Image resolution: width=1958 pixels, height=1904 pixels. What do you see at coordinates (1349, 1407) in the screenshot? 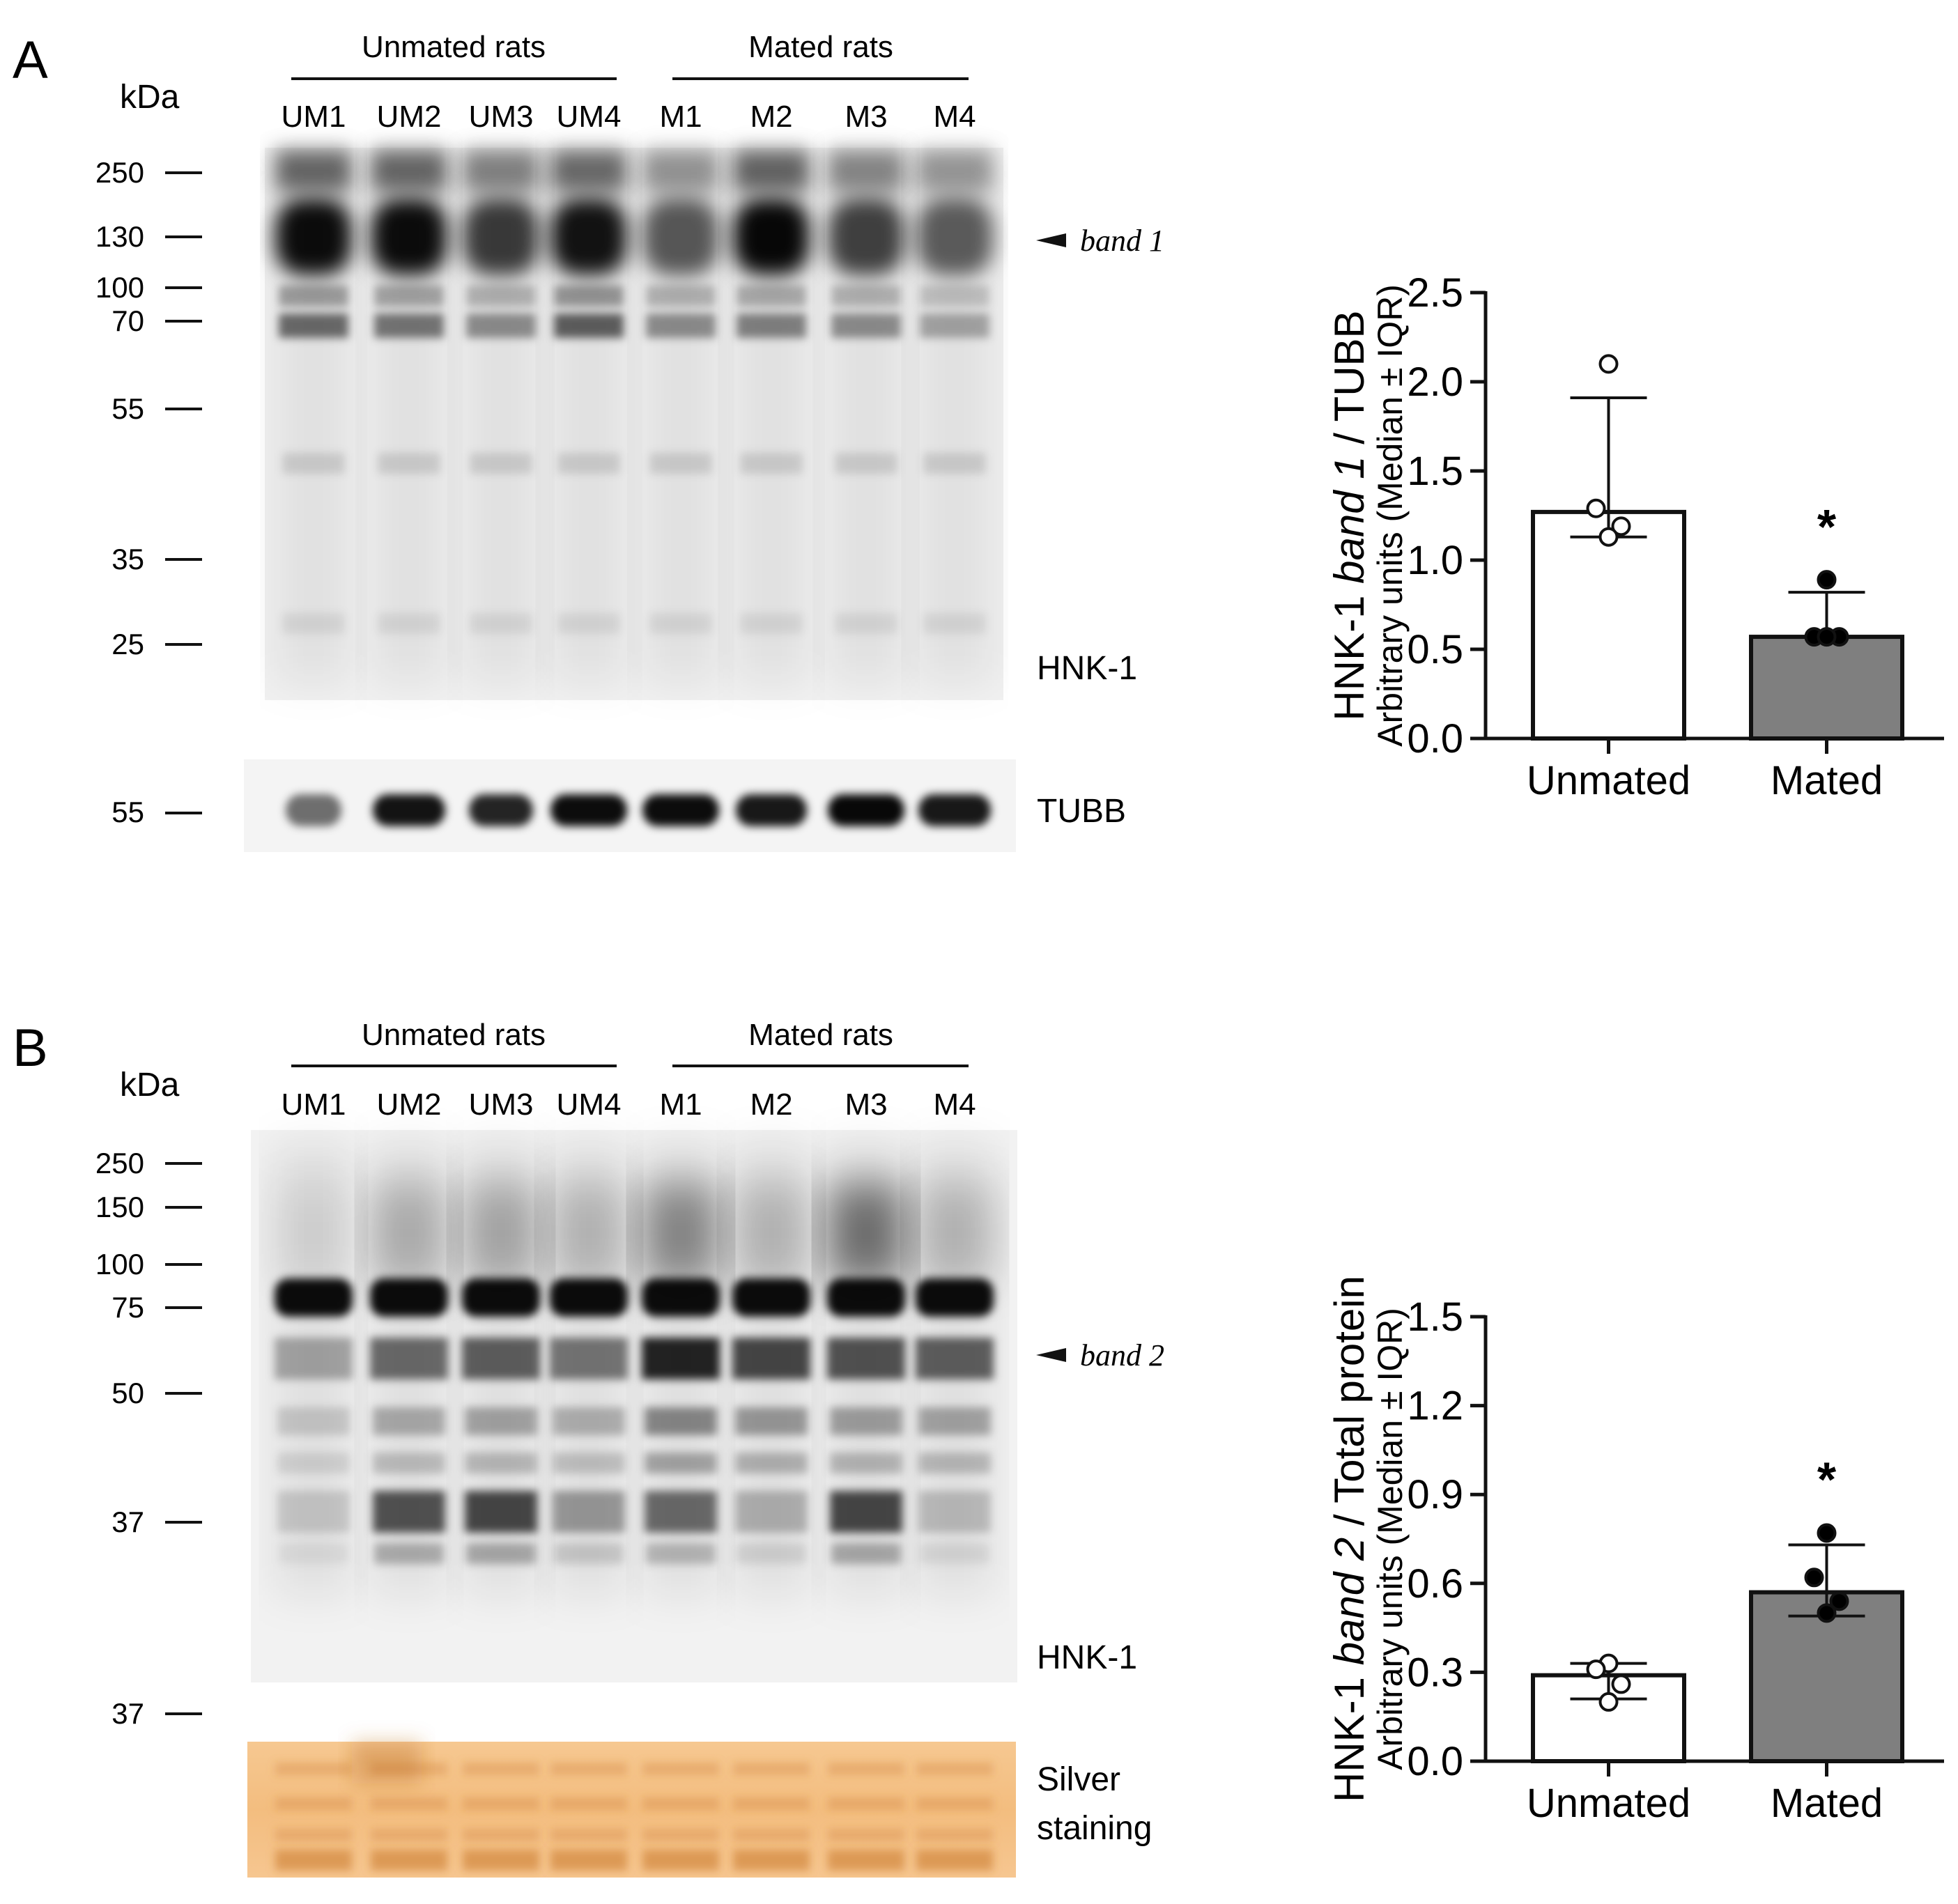
I see `y-axis-label-suffix: / Total protein` at bounding box center [1349, 1407].